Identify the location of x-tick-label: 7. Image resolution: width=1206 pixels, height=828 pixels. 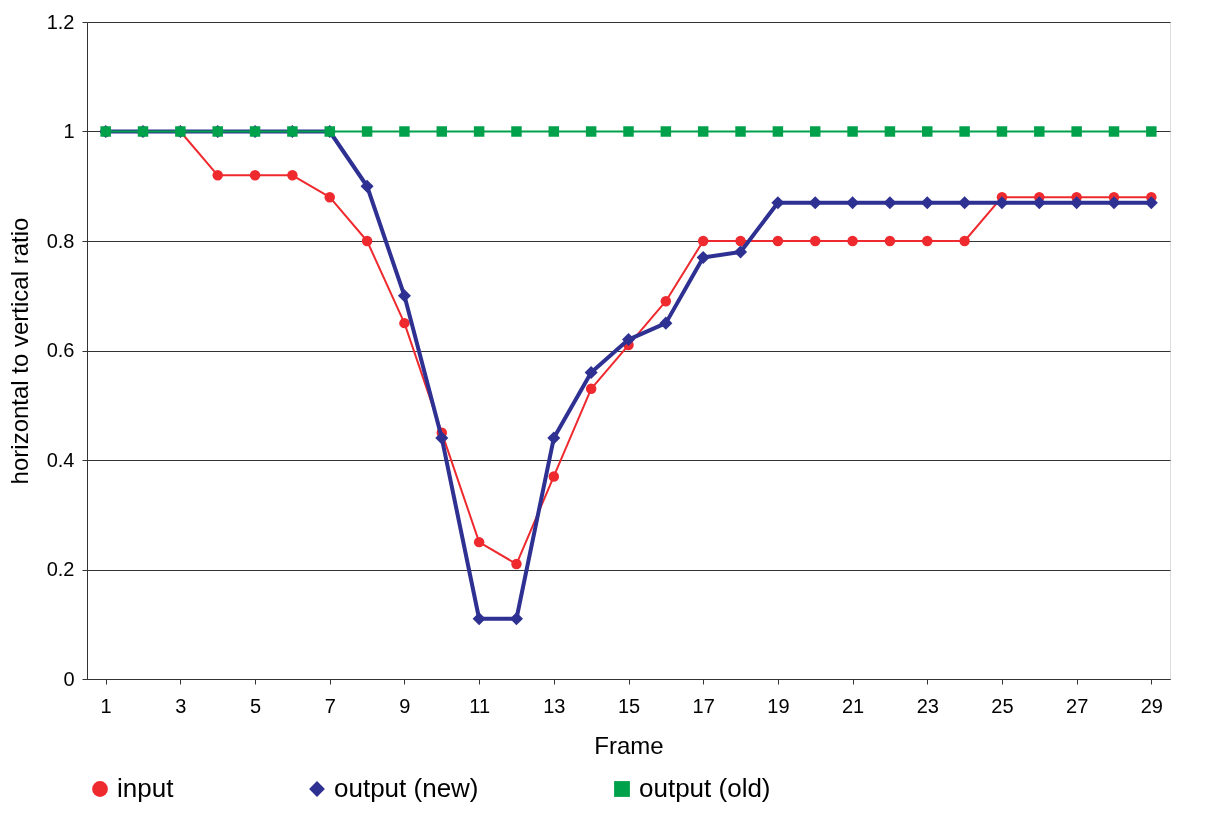
(330, 705).